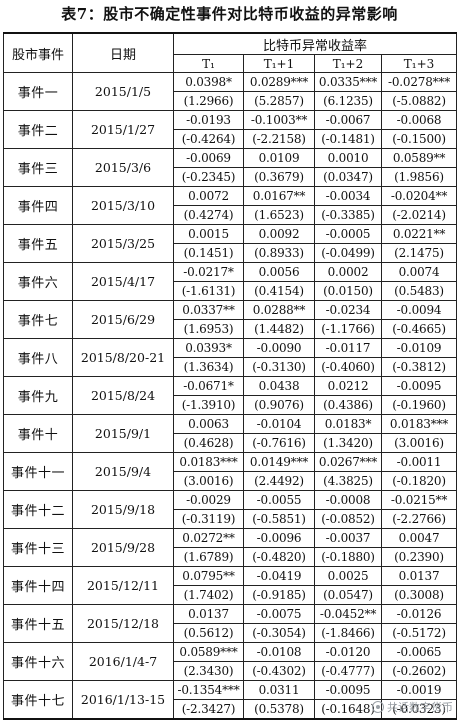 This screenshot has width=459, height=727. What do you see at coordinates (419, 690) in the screenshot?
I see `return-value-cell: -0.0019` at bounding box center [419, 690].